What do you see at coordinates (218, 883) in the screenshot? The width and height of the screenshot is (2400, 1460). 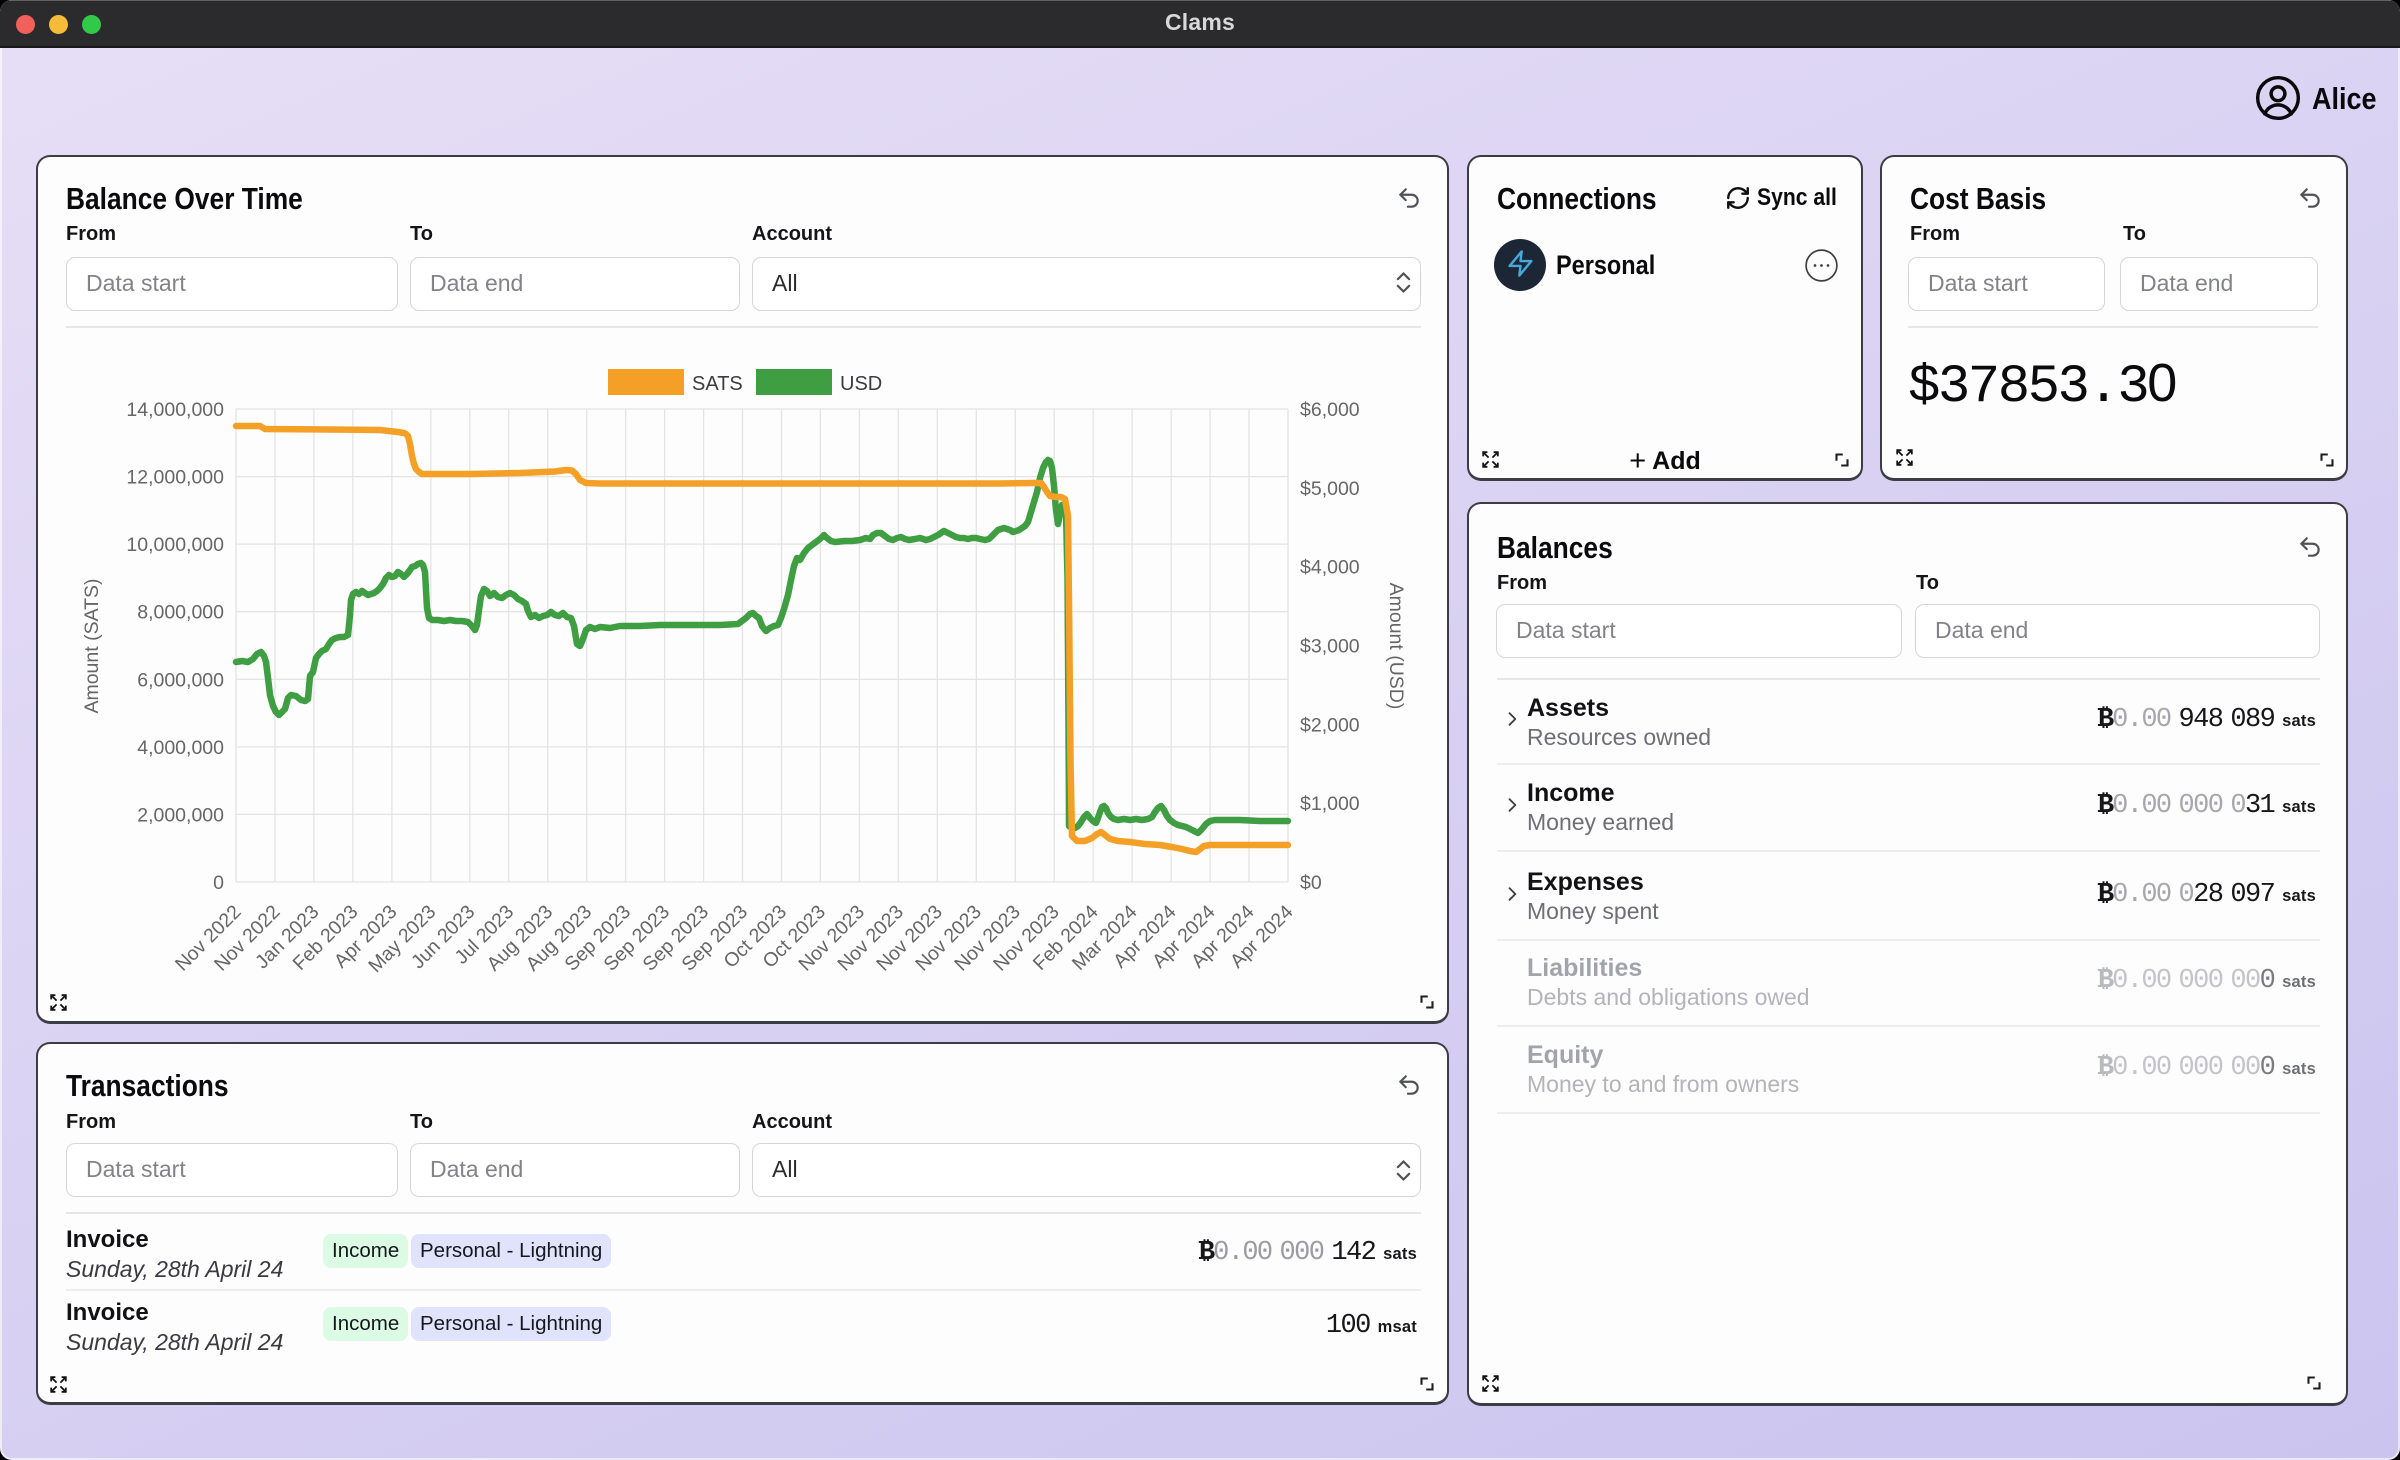 I see `svg-text: 0` at bounding box center [218, 883].